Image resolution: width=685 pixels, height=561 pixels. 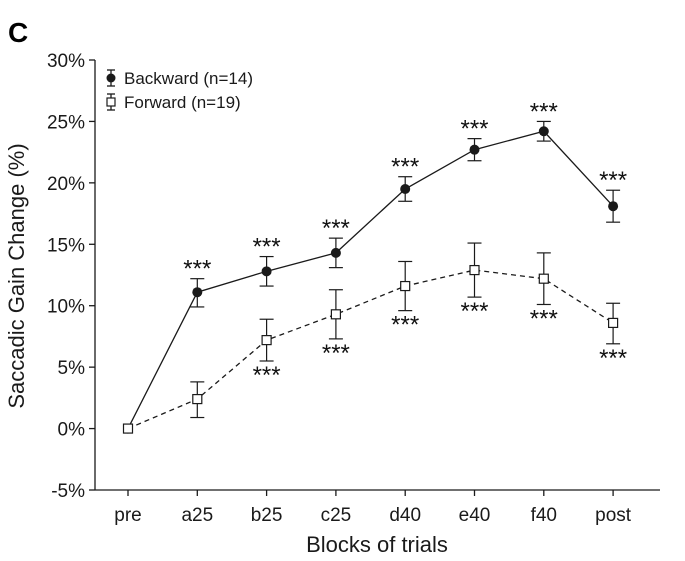 I want to click on y-tick-label: 10%, so click(x=66, y=307).